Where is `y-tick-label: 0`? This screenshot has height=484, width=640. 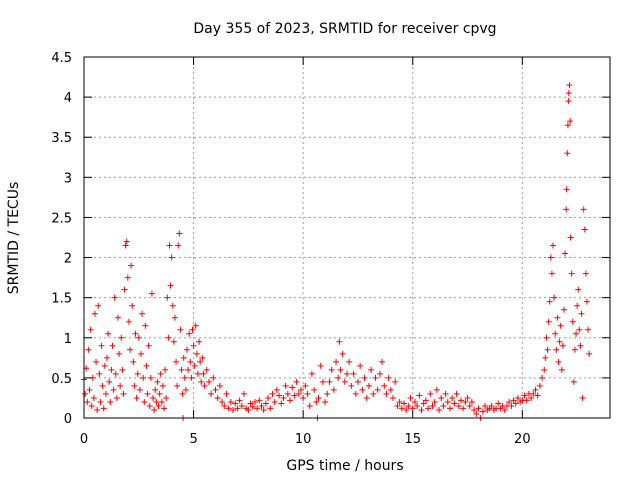
y-tick-label: 0 is located at coordinates (68, 419).